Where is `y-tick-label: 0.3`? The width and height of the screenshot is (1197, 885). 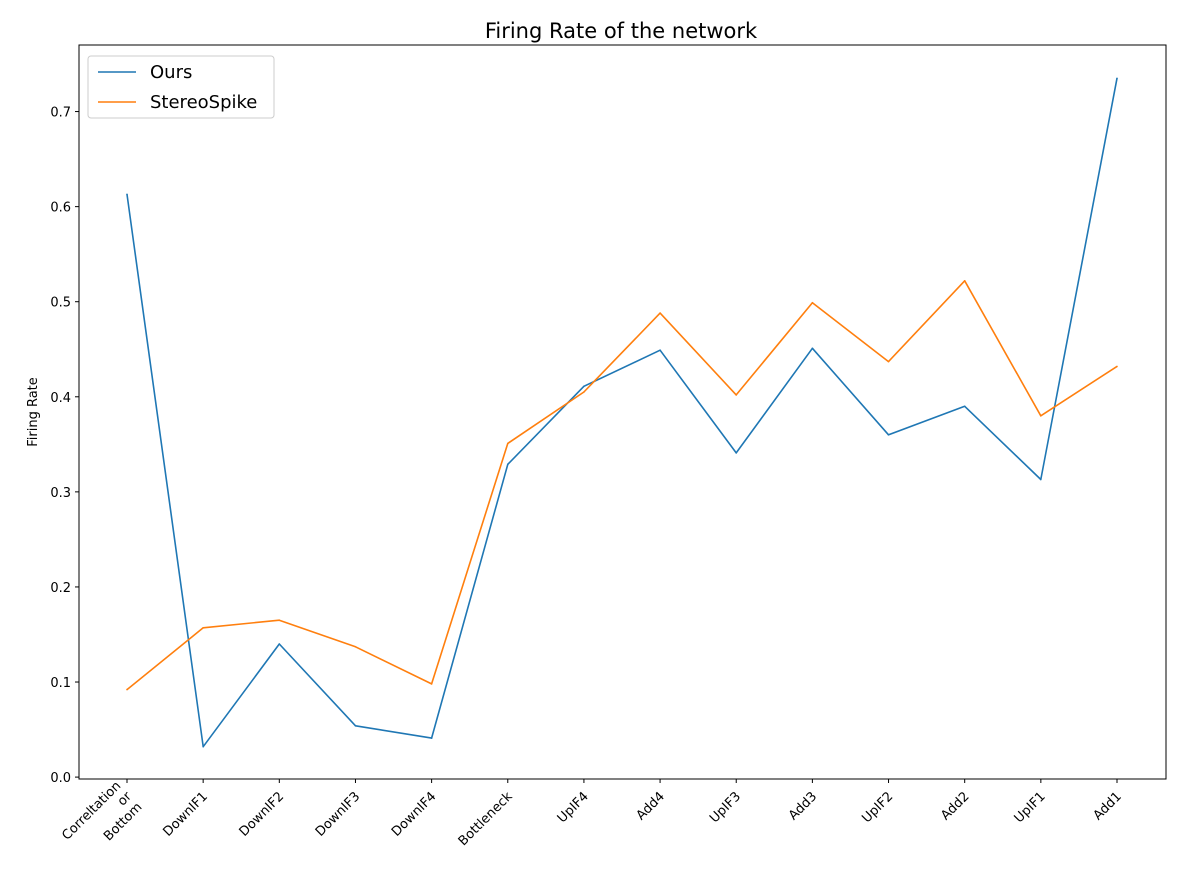
y-tick-label: 0.3 is located at coordinates (60, 493).